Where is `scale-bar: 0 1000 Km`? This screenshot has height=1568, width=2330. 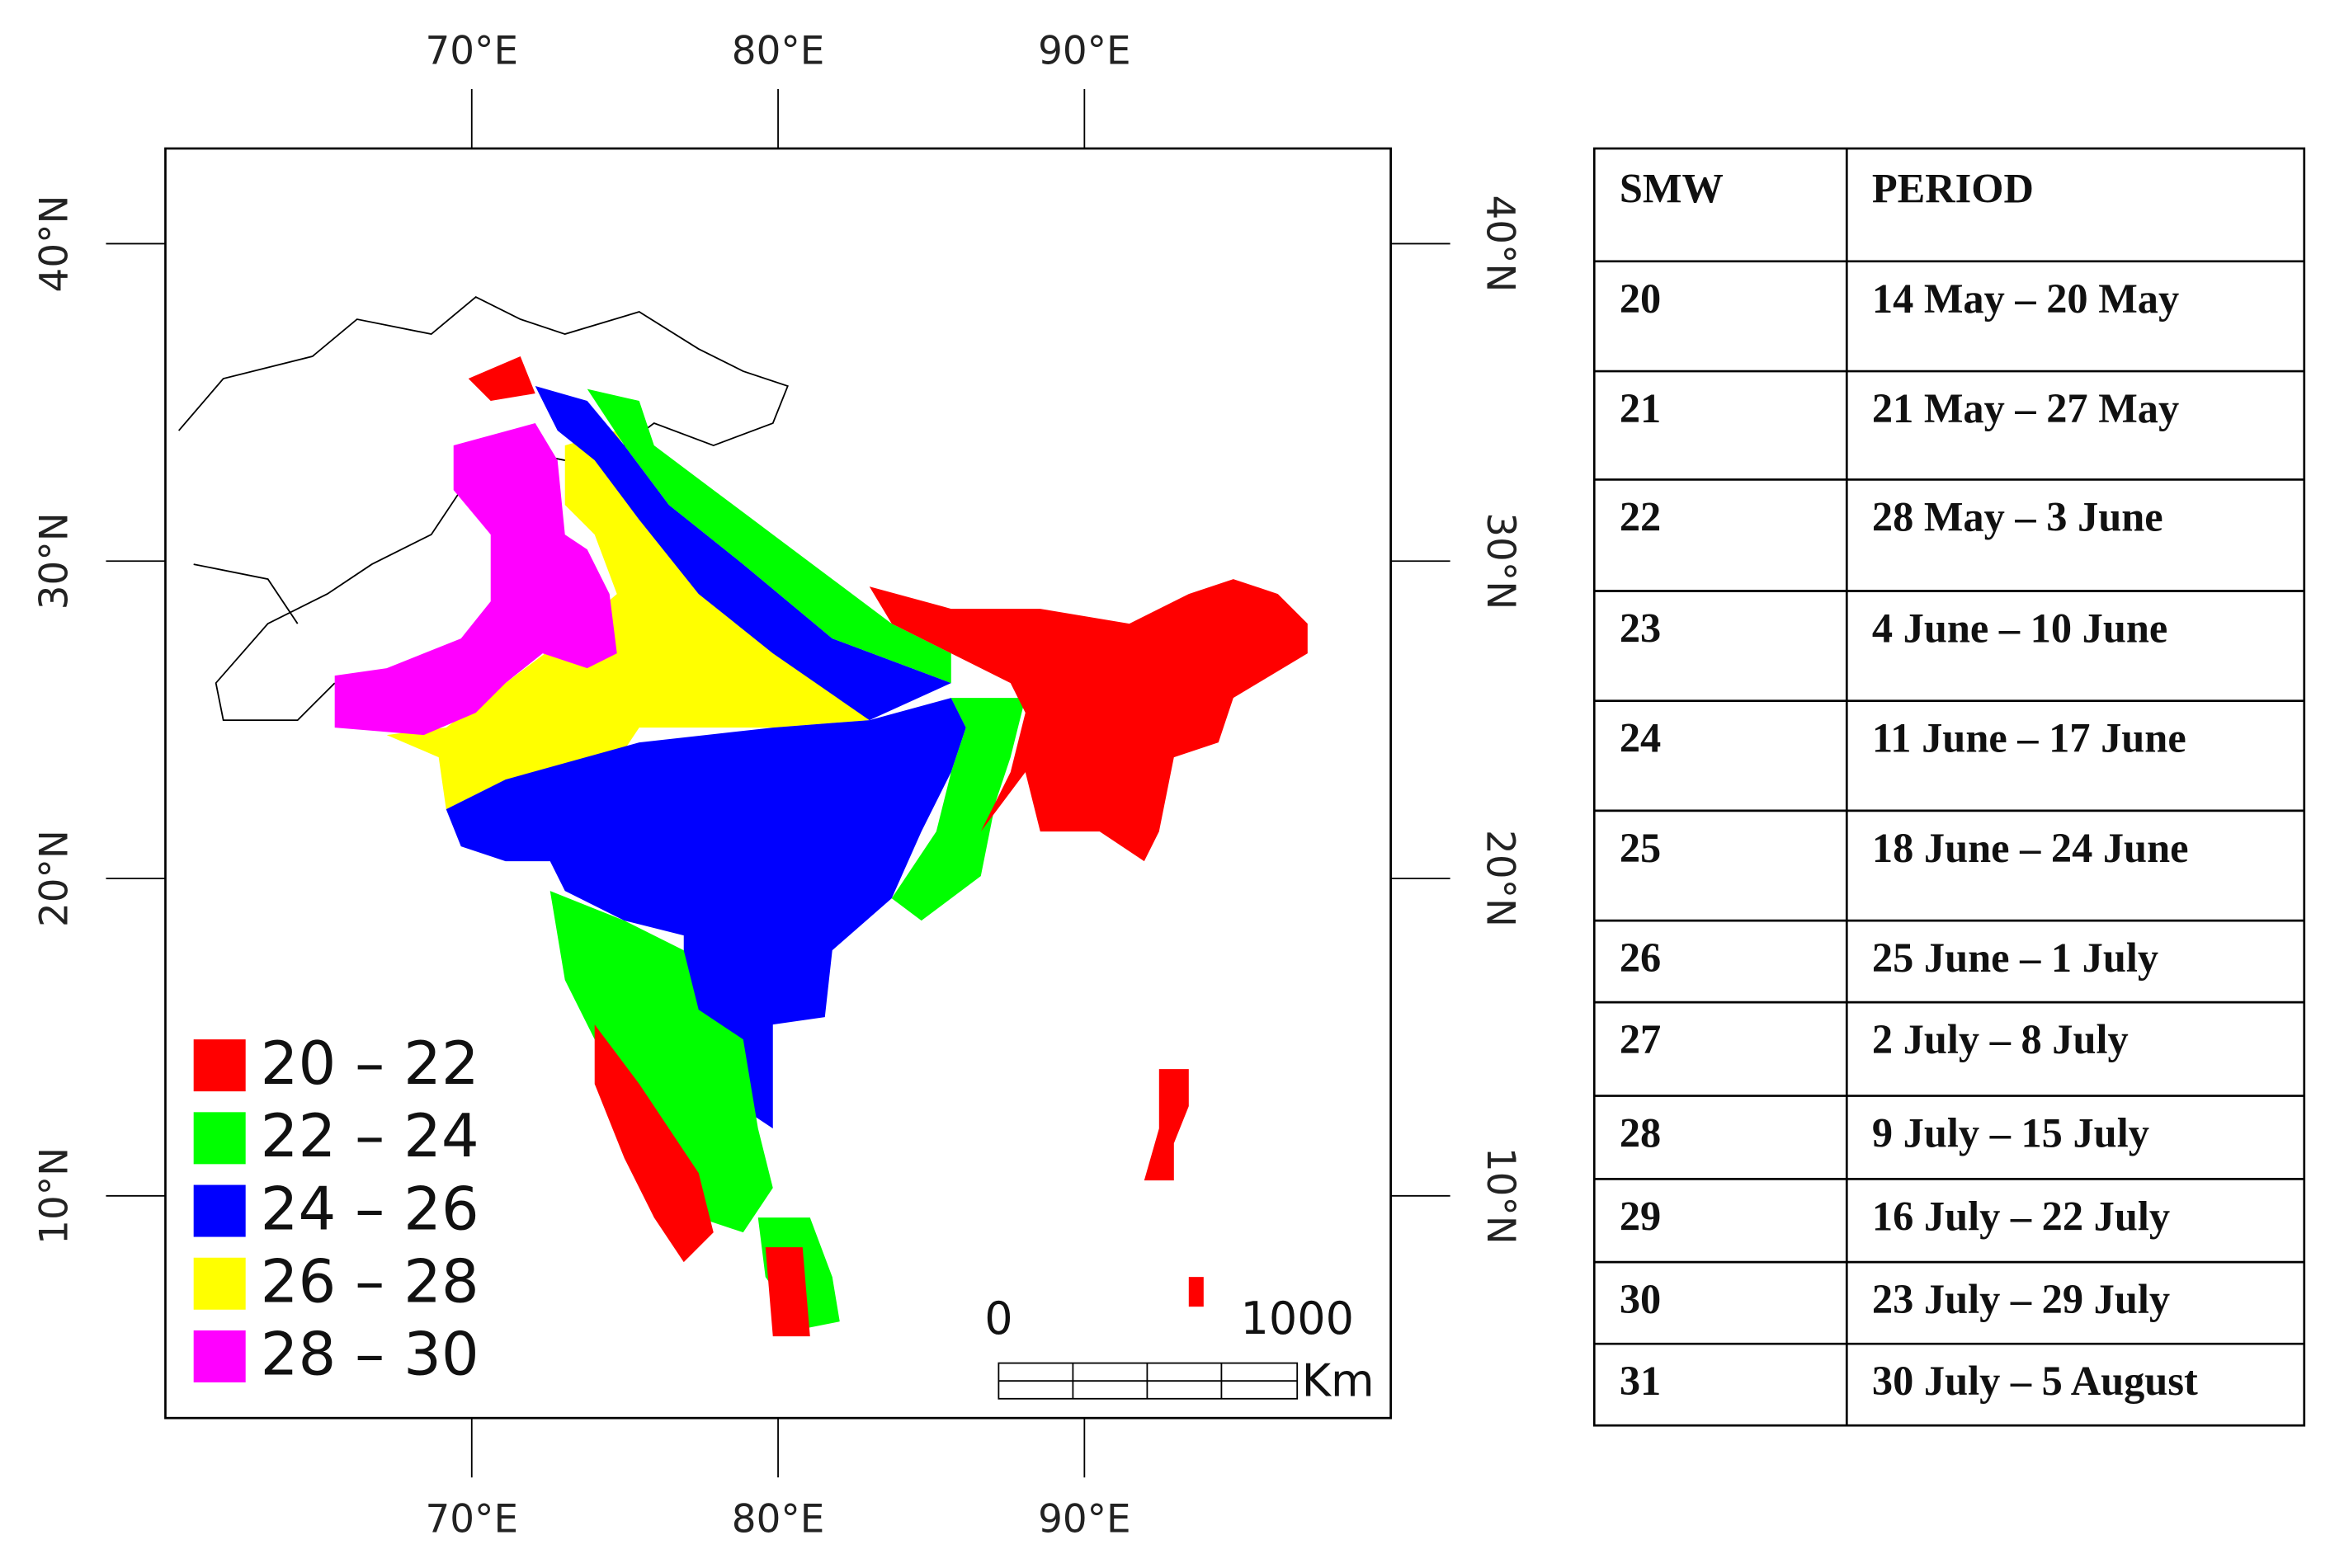
scale-bar: 0 1000 Km is located at coordinates (1179, 1350).